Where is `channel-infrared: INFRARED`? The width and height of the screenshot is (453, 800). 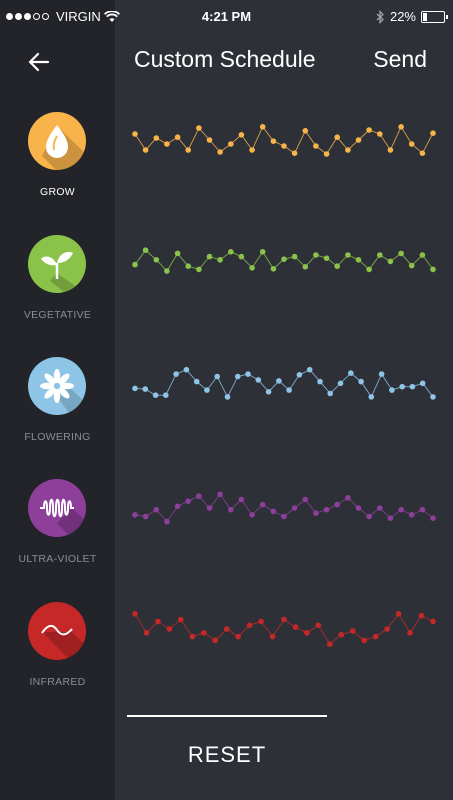 channel-infrared: INFRARED is located at coordinates (57, 657).